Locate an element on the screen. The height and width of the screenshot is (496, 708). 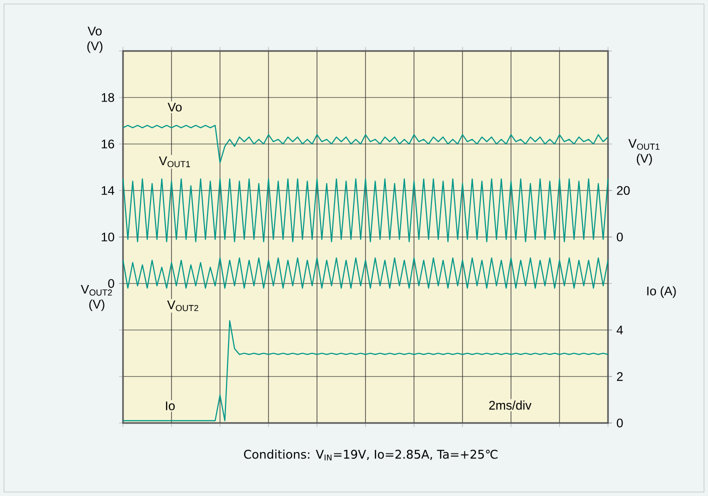
y-tick-label: 10 is located at coordinates (108, 237).